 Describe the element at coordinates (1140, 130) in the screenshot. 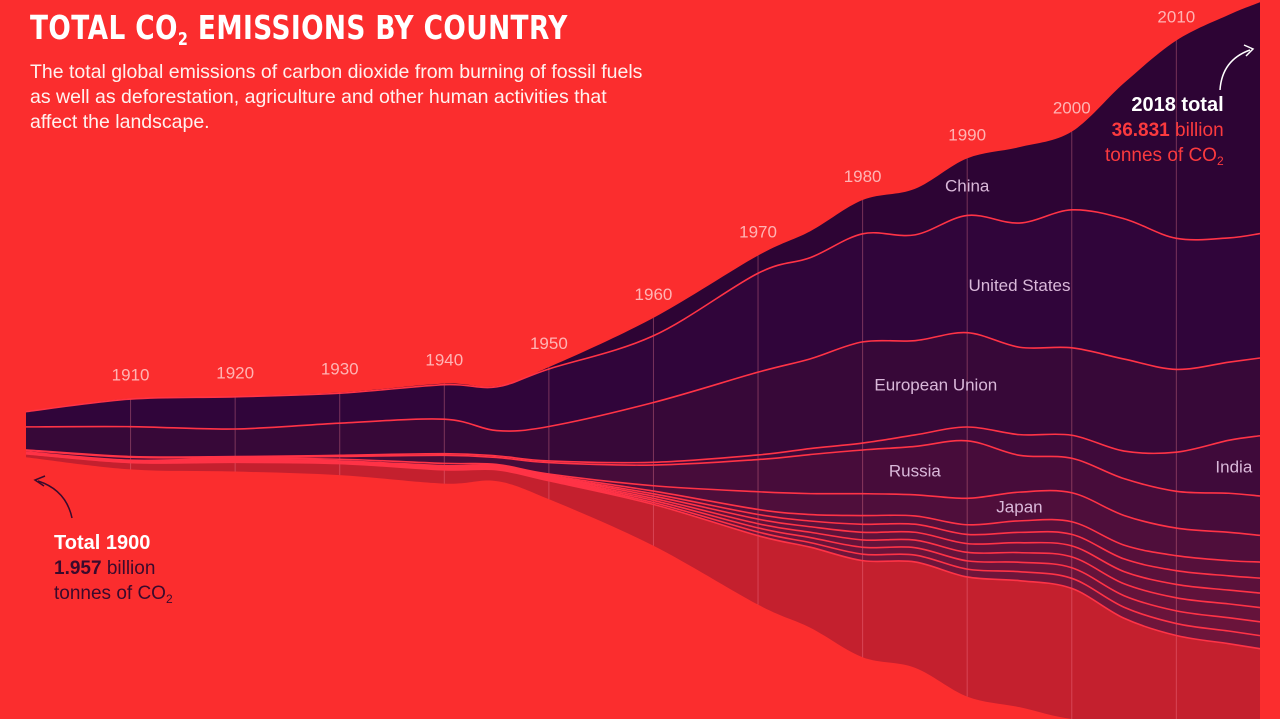

I see `annotation-2018-value: 36.831` at that location.